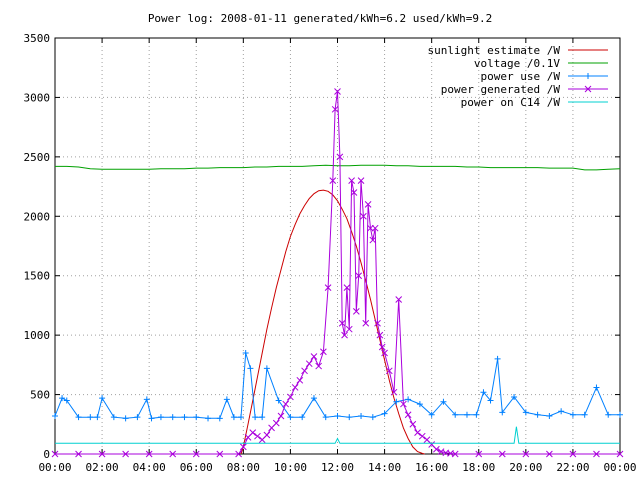  Describe the element at coordinates (384, 467) in the screenshot. I see `x-tick-label: 14:00` at that location.